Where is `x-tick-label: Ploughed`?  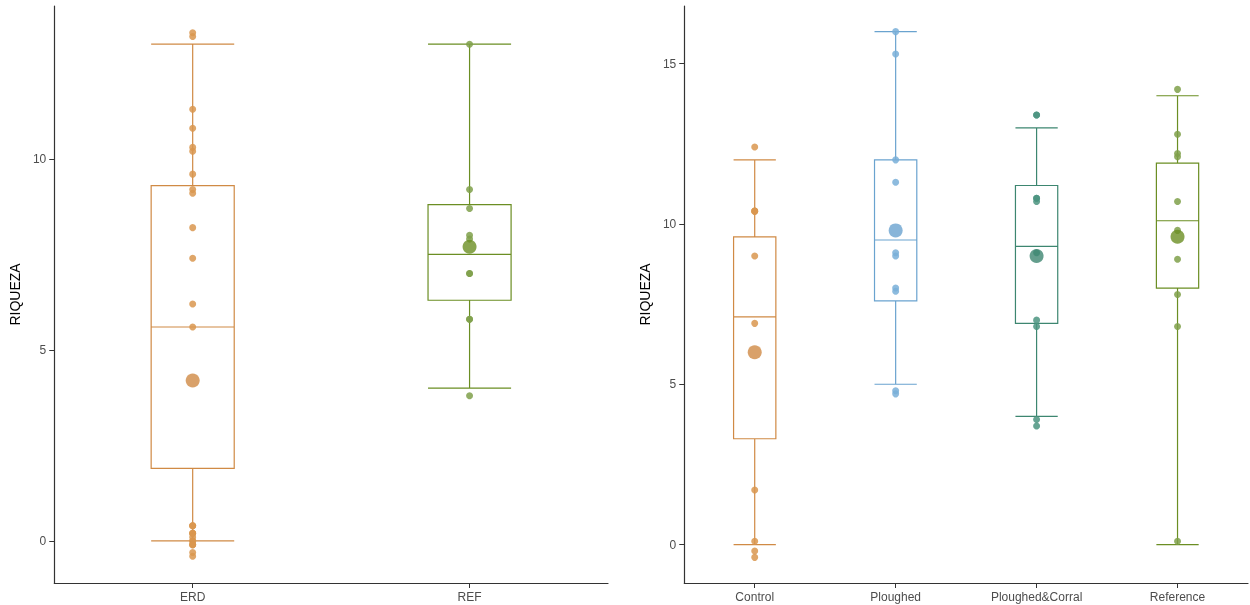
x-tick-label: Ploughed is located at coordinates (896, 597).